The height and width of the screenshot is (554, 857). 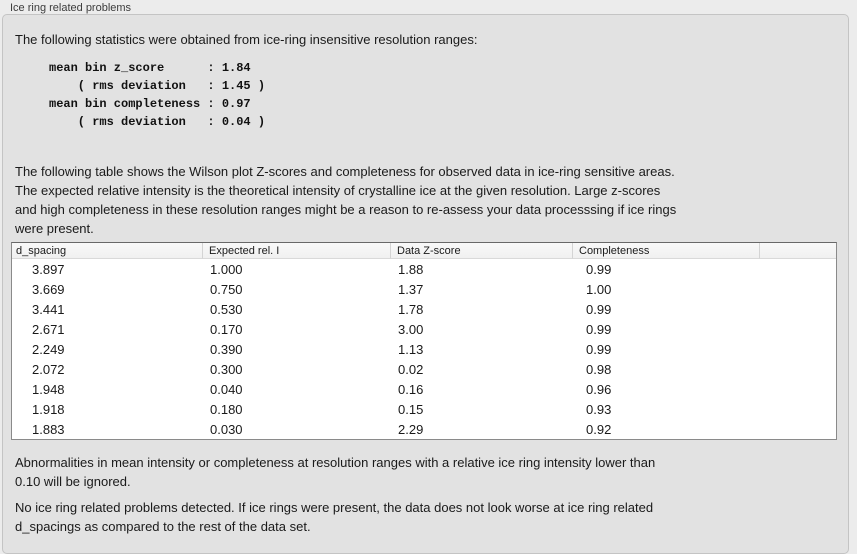 What do you see at coordinates (599, 429) in the screenshot?
I see `cell-completeness: 0.92` at bounding box center [599, 429].